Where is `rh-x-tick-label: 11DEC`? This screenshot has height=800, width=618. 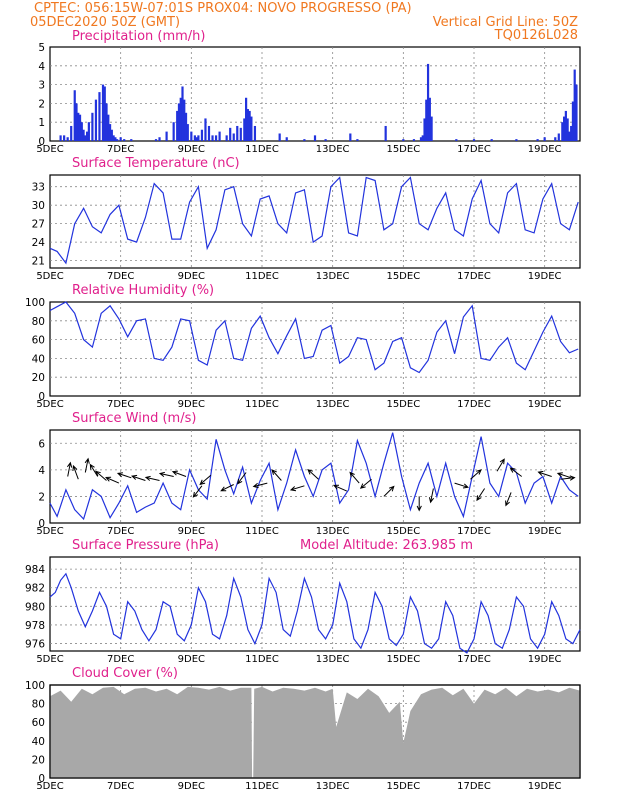 rh-x-tick-label: 11DEC is located at coordinates (262, 404).